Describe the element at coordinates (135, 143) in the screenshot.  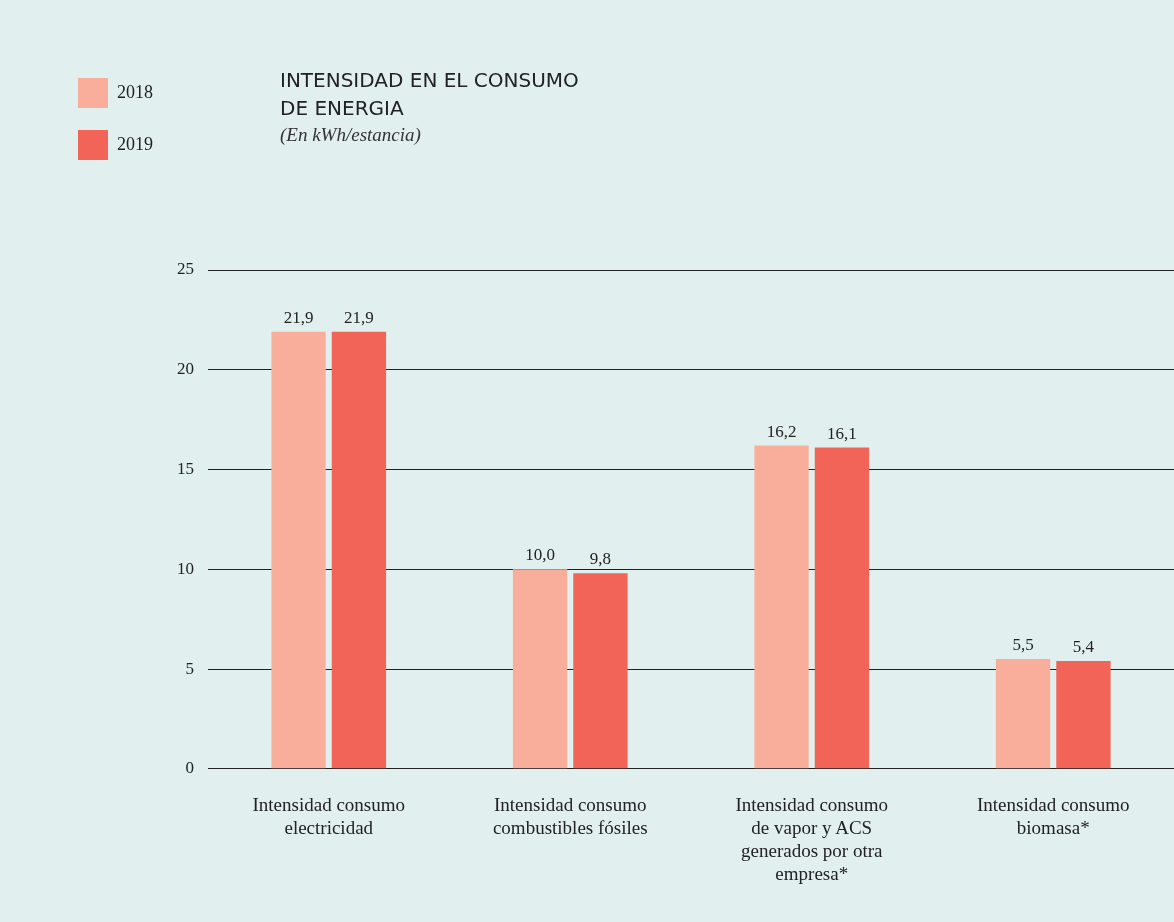
I see `legend-label: 2019` at that location.